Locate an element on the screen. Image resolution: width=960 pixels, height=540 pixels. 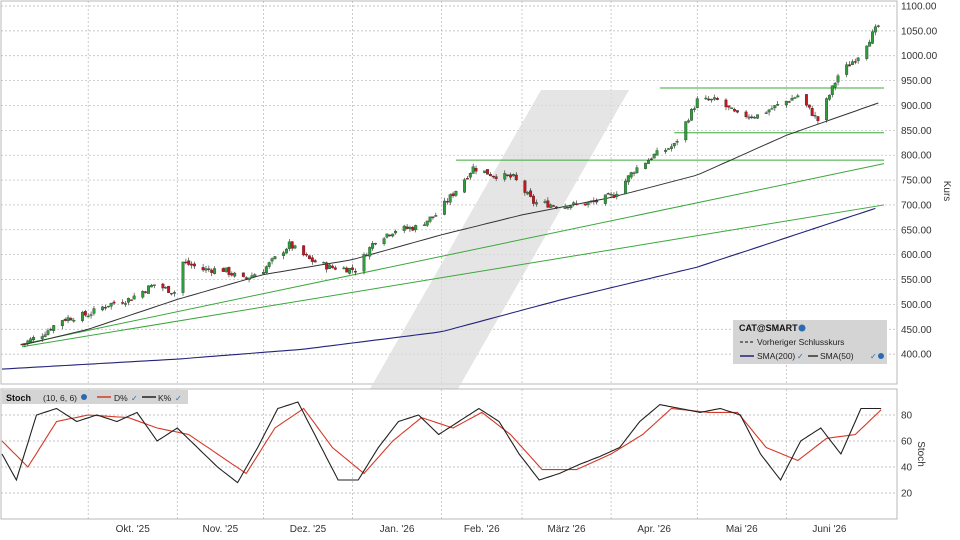
legend-title: CAT@SMART is located at coordinates (768, 328).